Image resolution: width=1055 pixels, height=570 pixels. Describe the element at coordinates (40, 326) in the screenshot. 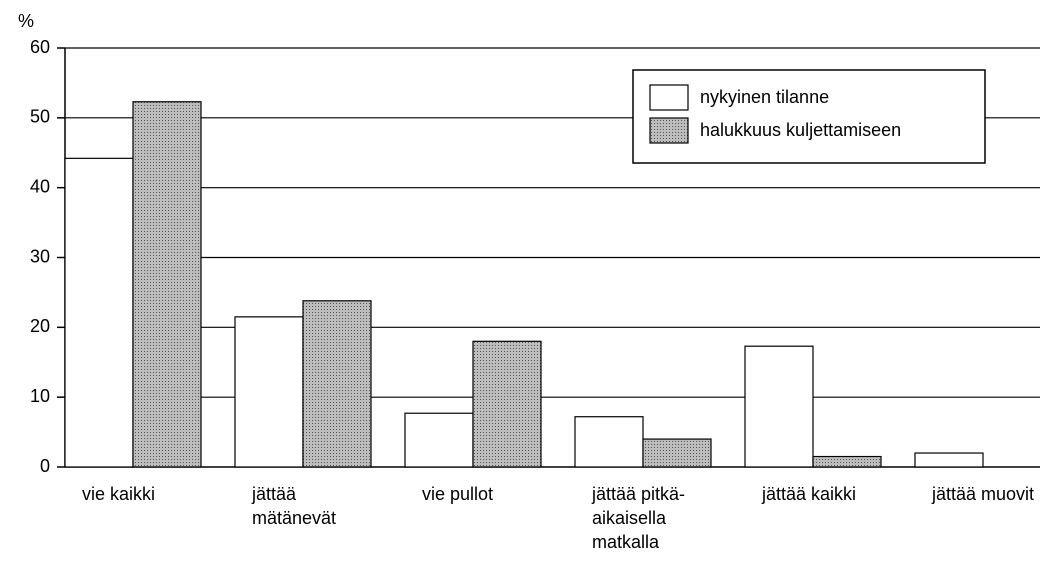

I see `y-tick-label: 20` at that location.